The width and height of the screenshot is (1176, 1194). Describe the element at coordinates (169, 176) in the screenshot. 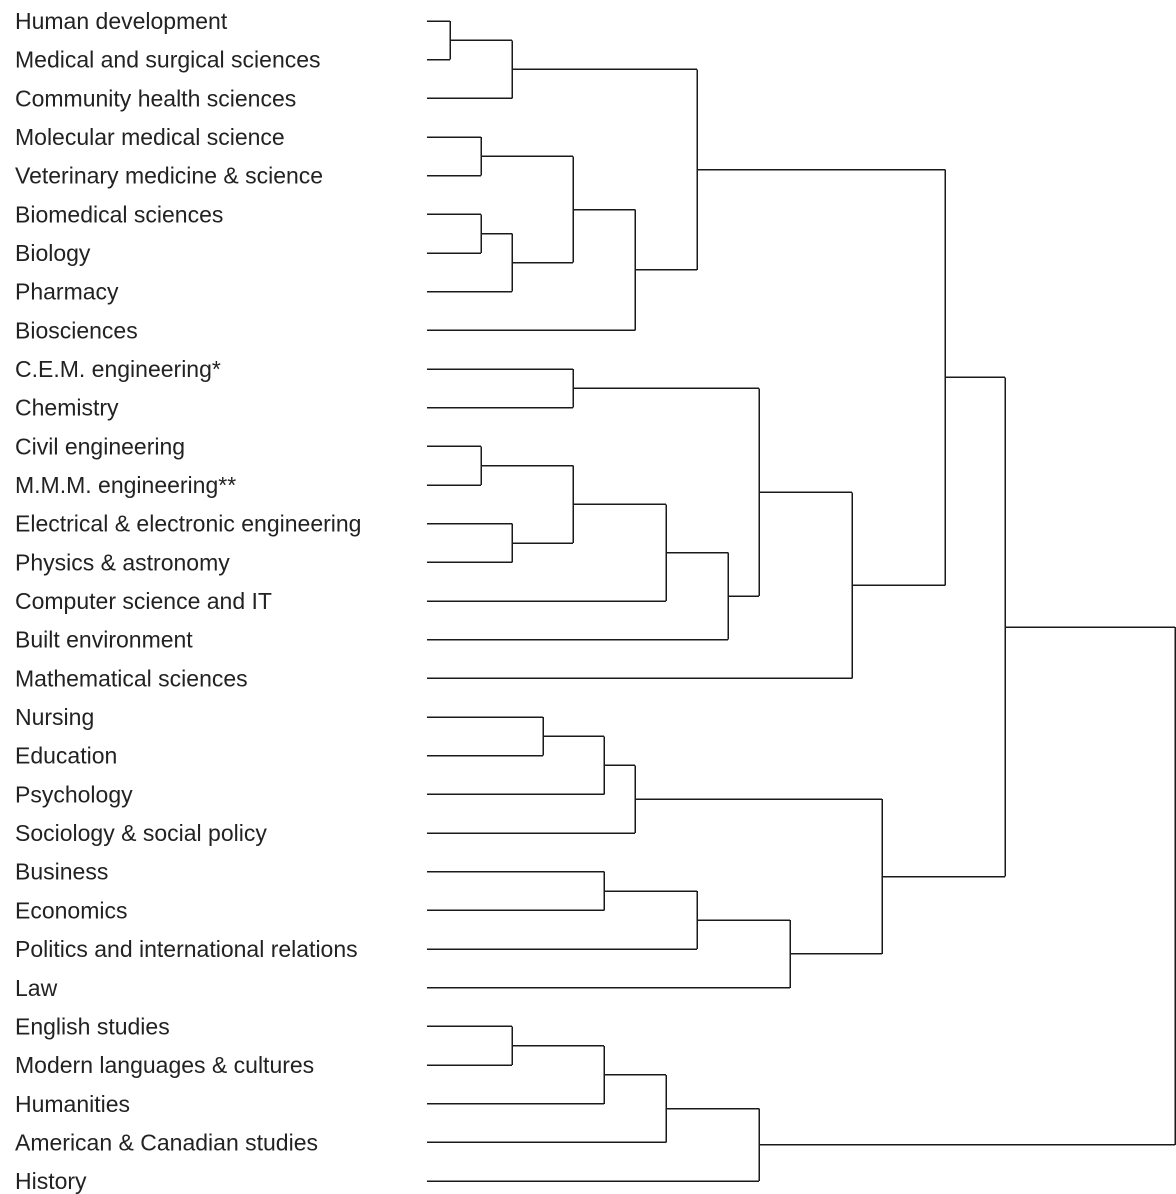

I see `leaf-label-veterinary-medicine-science: Veterinary medicine & science` at that location.